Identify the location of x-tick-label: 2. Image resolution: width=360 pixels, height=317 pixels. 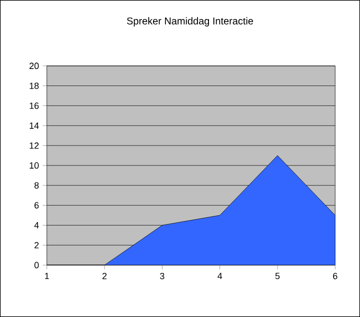
(104, 276).